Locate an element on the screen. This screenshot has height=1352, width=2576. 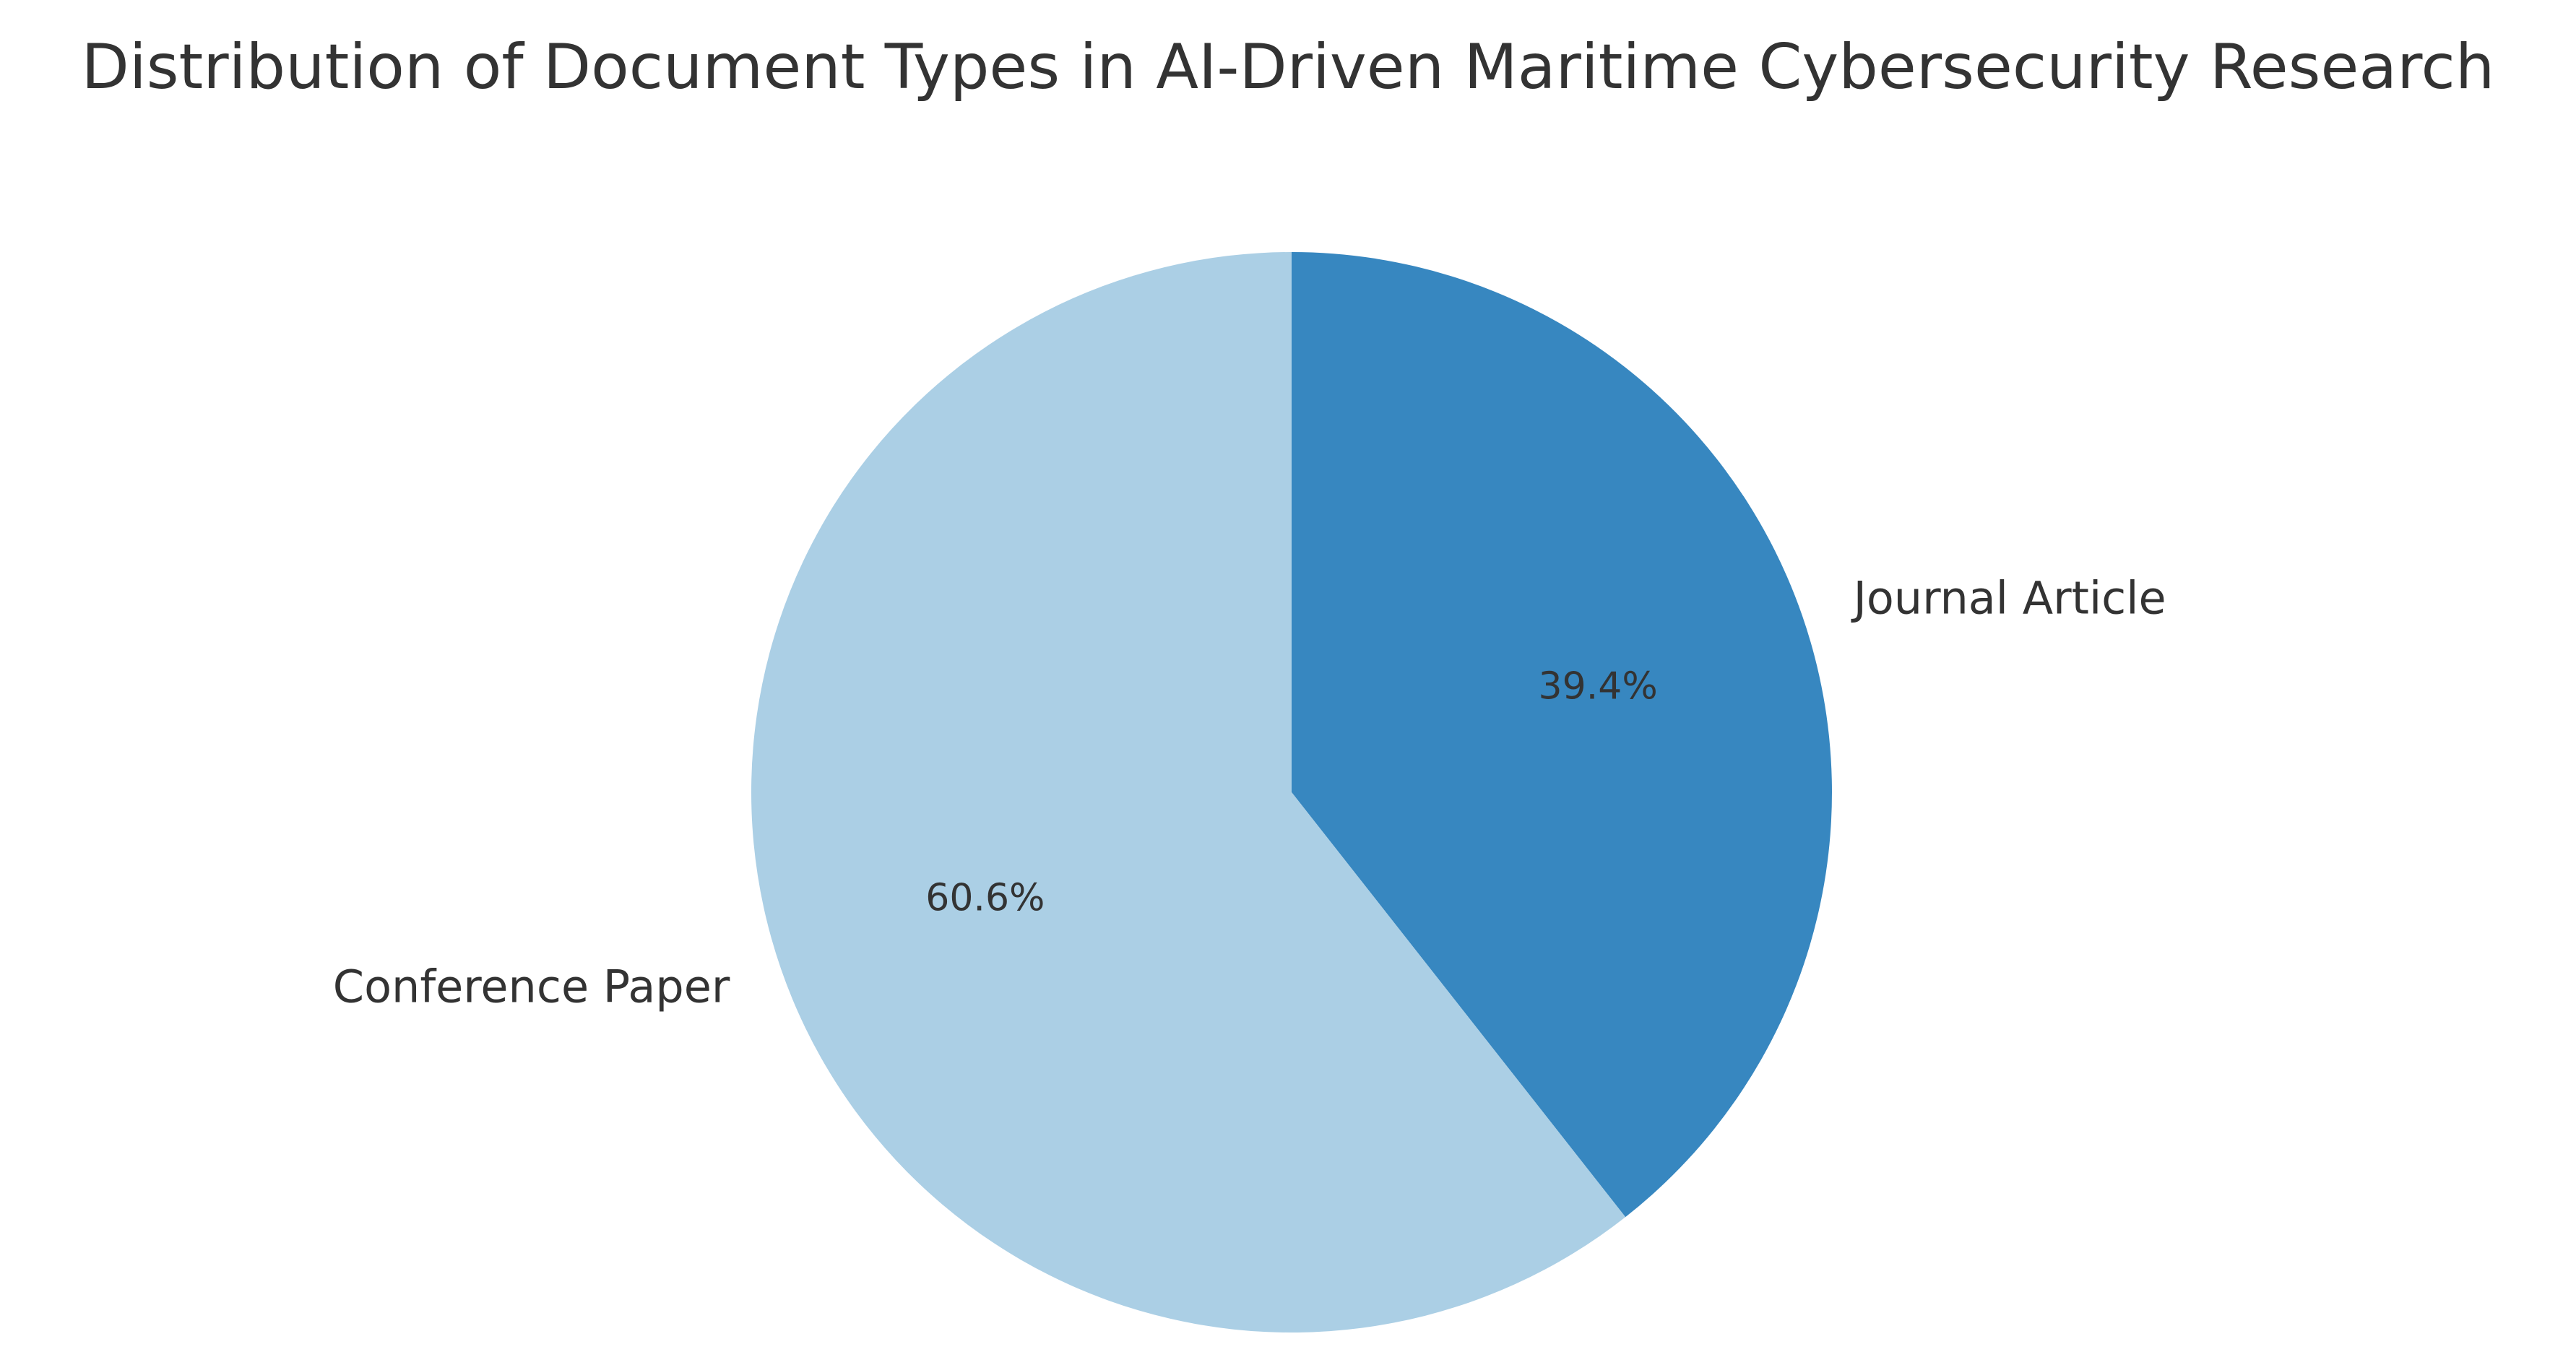
slice-percent-label: 39.4% is located at coordinates (1599, 686).